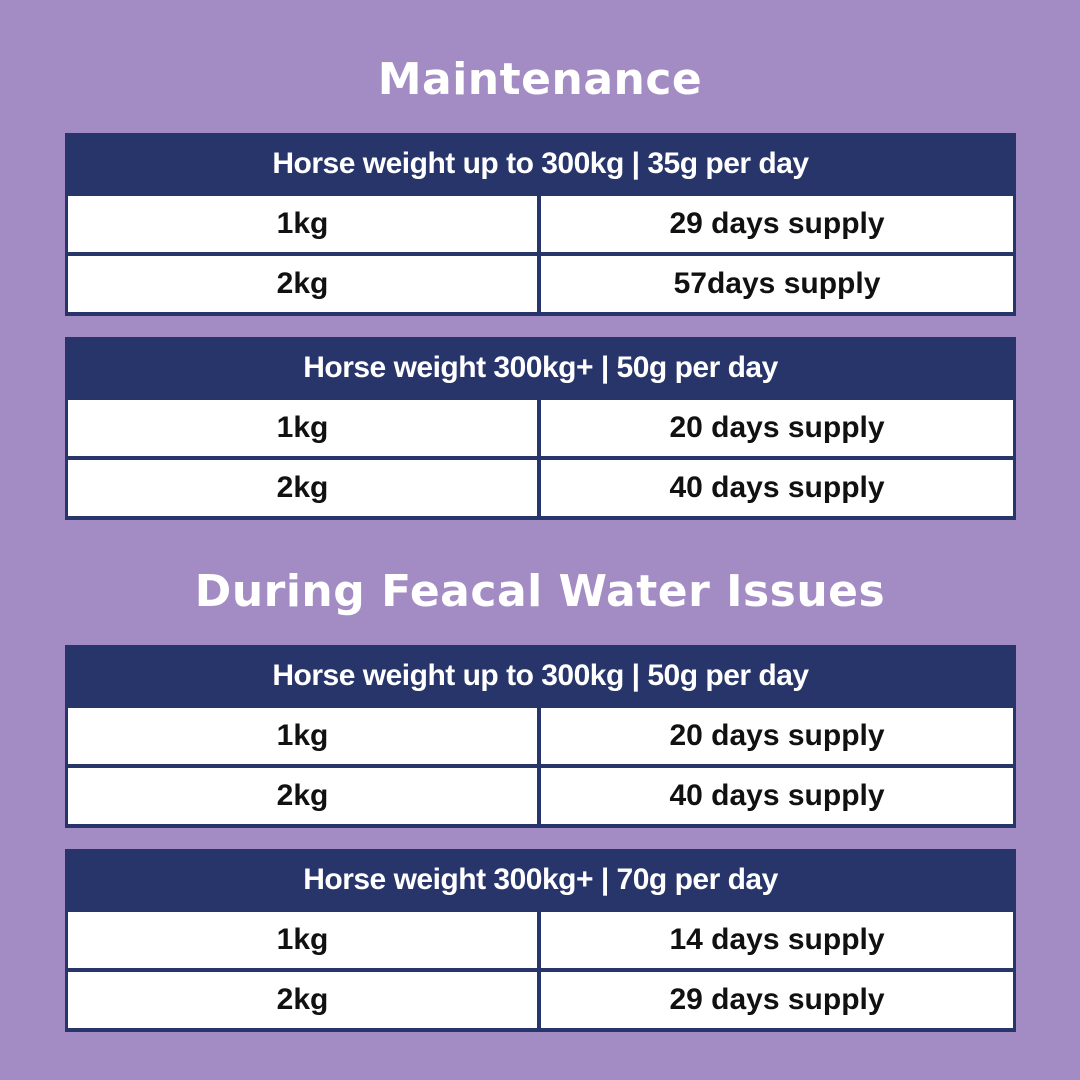 The height and width of the screenshot is (1080, 1080). What do you see at coordinates (540, 367) in the screenshot?
I see `table-header: Horse weight 300kg+ | 50g per day` at bounding box center [540, 367].